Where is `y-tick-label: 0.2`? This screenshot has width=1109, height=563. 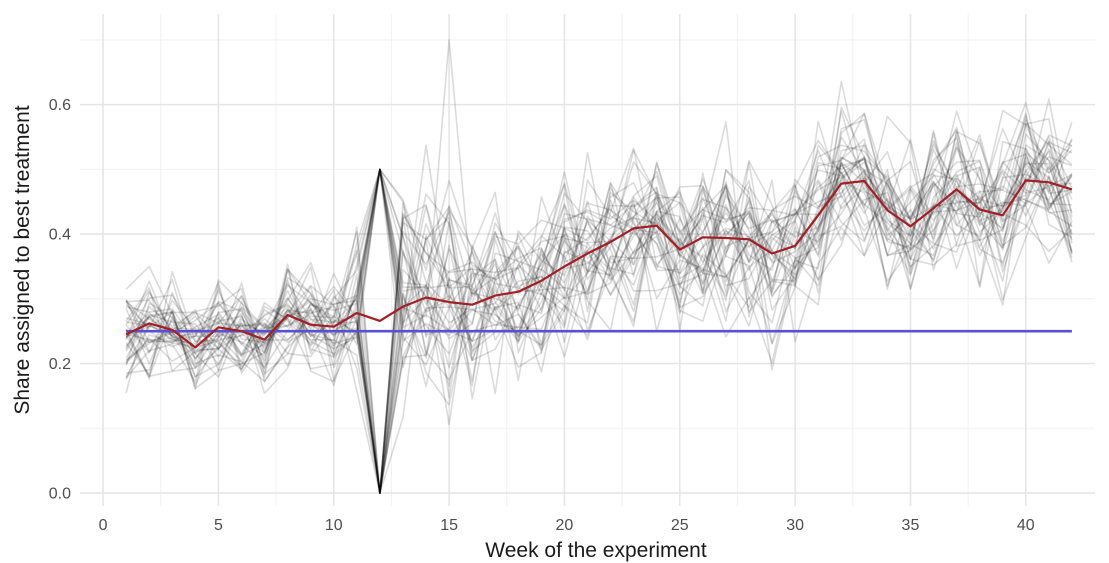
y-tick-label: 0.2 is located at coordinates (60, 364).